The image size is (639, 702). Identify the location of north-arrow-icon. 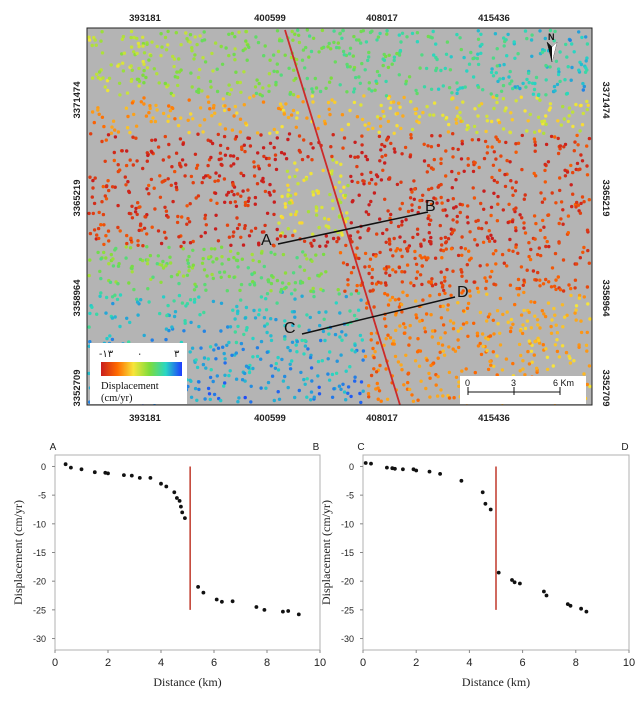
(552, 52).